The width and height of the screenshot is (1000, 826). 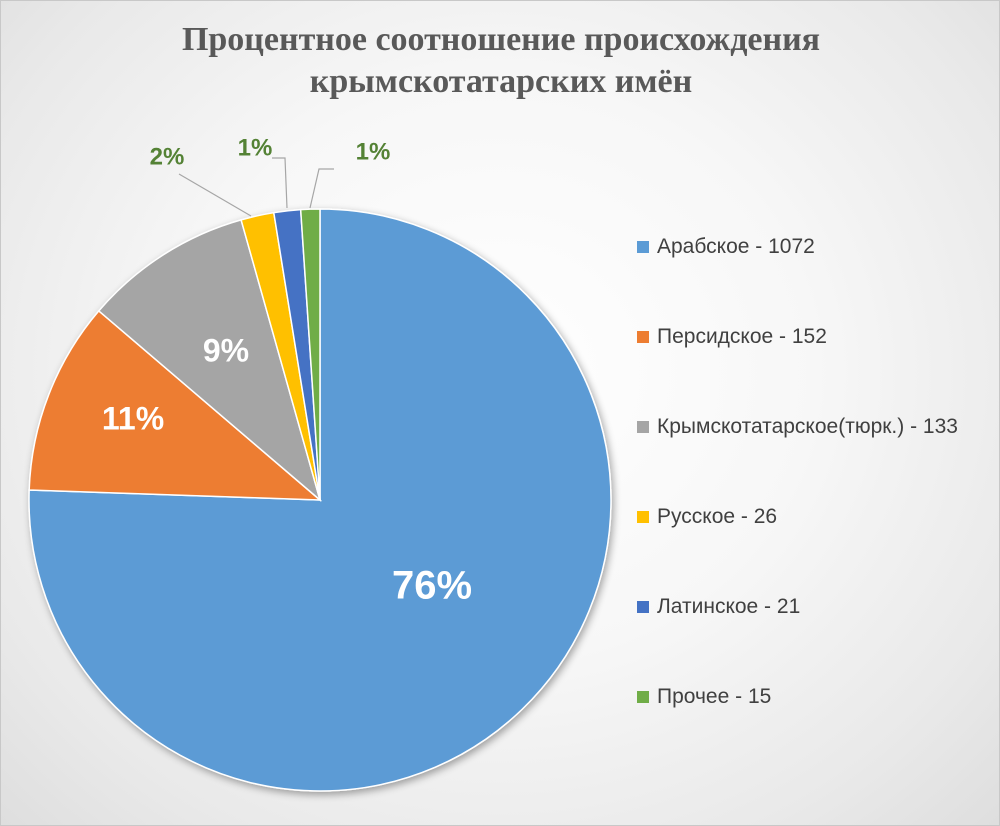 What do you see at coordinates (255, 147) in the screenshot?
I see `data-label-latin: 1%` at bounding box center [255, 147].